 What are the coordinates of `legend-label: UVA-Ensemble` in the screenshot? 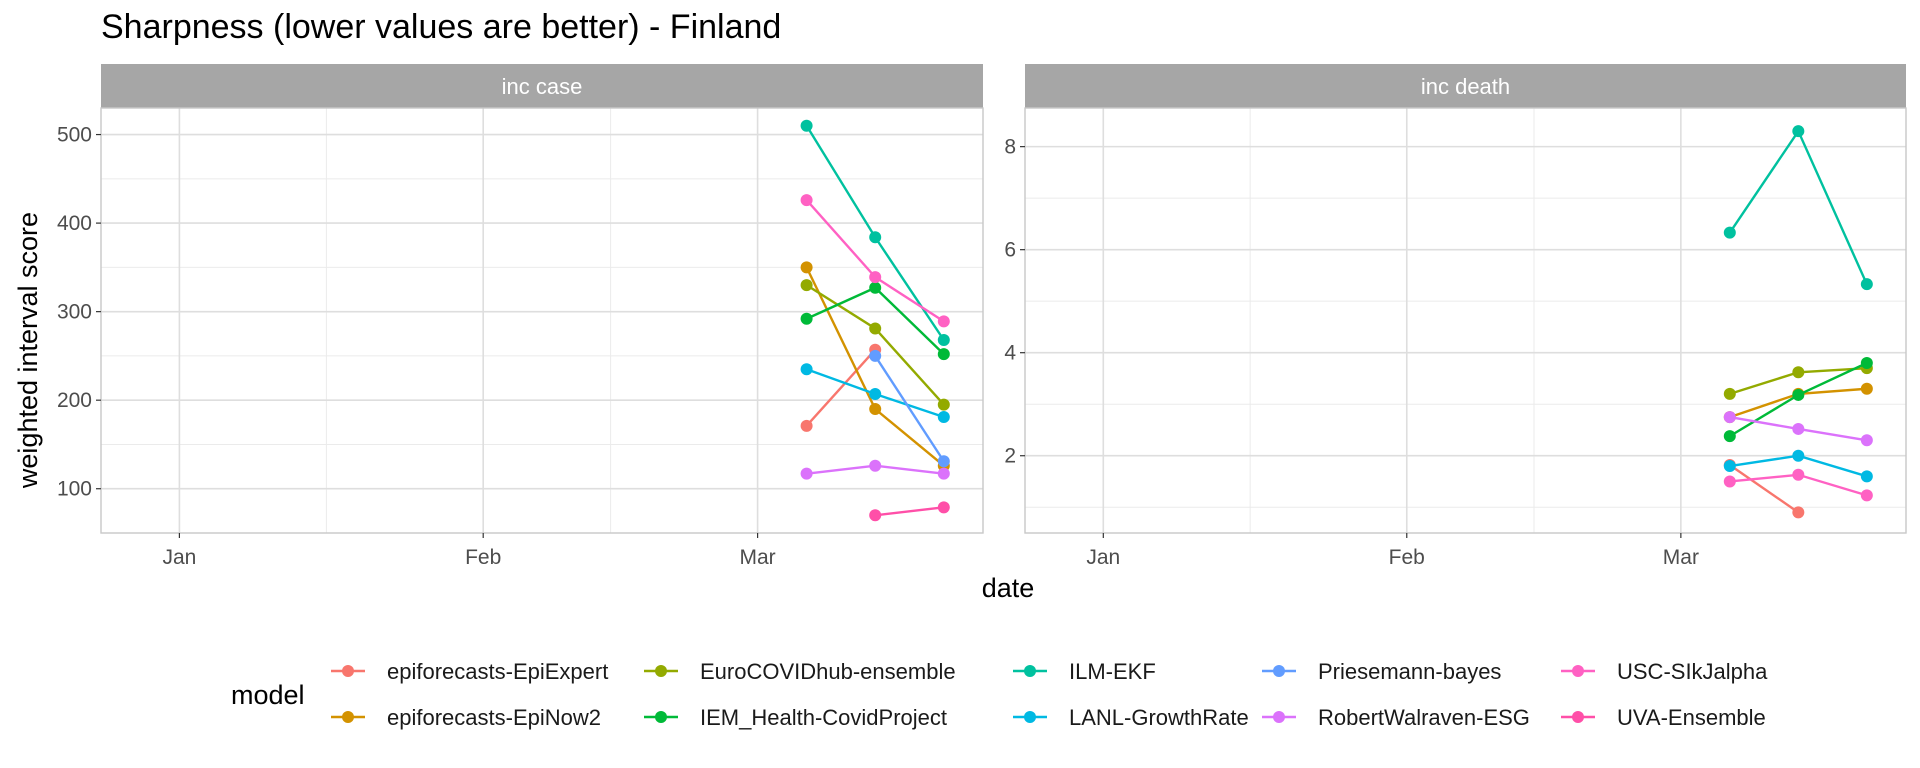 It's located at (1691, 717).